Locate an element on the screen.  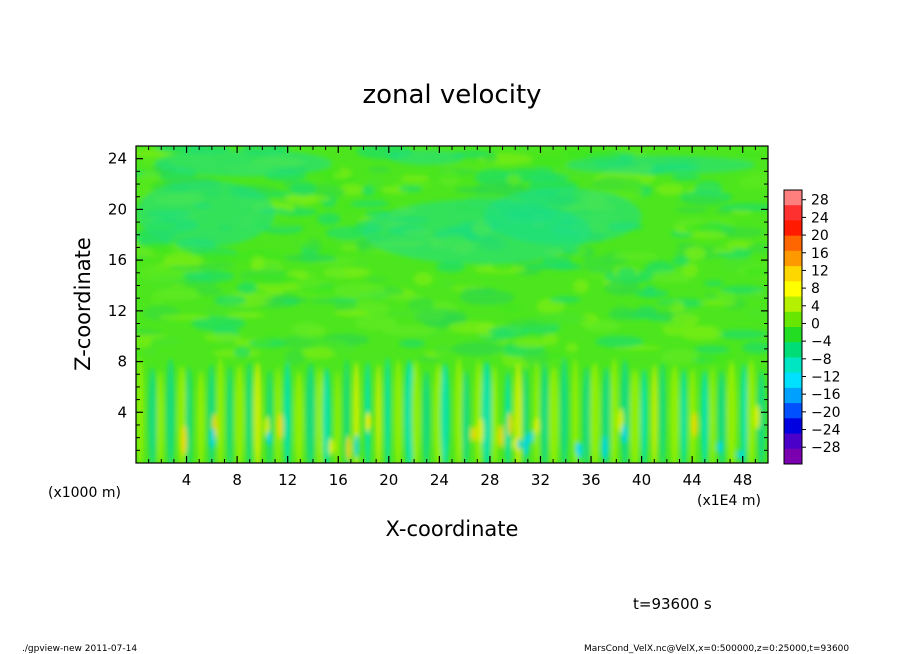
x-tick-label: 24 is located at coordinates (439, 480).